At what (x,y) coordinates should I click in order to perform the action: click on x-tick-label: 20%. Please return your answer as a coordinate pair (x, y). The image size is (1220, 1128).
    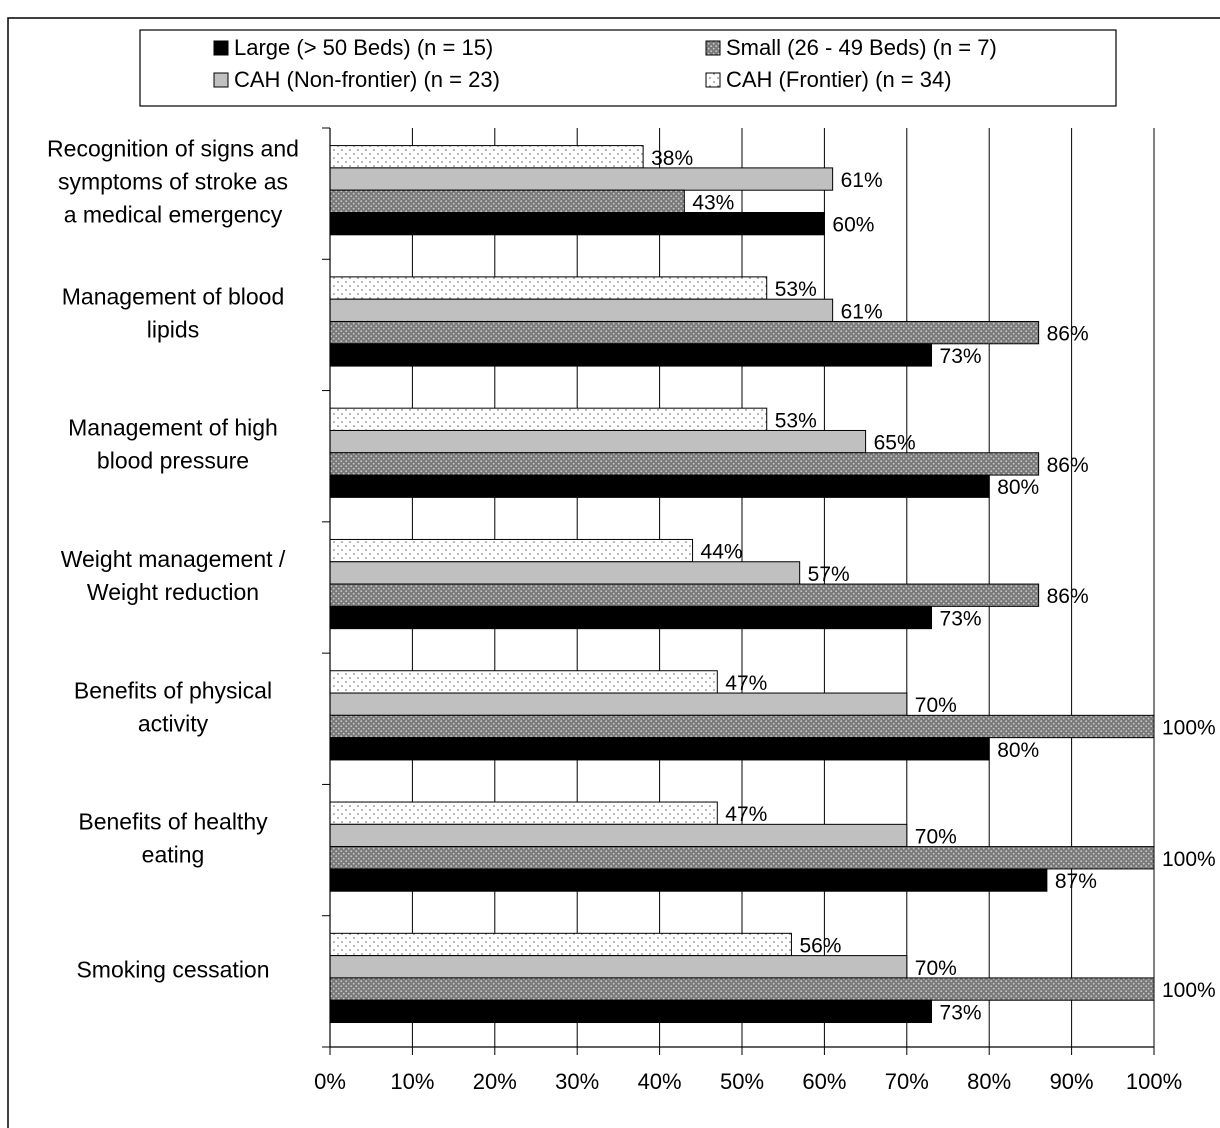
    Looking at the image, I should click on (495, 1081).